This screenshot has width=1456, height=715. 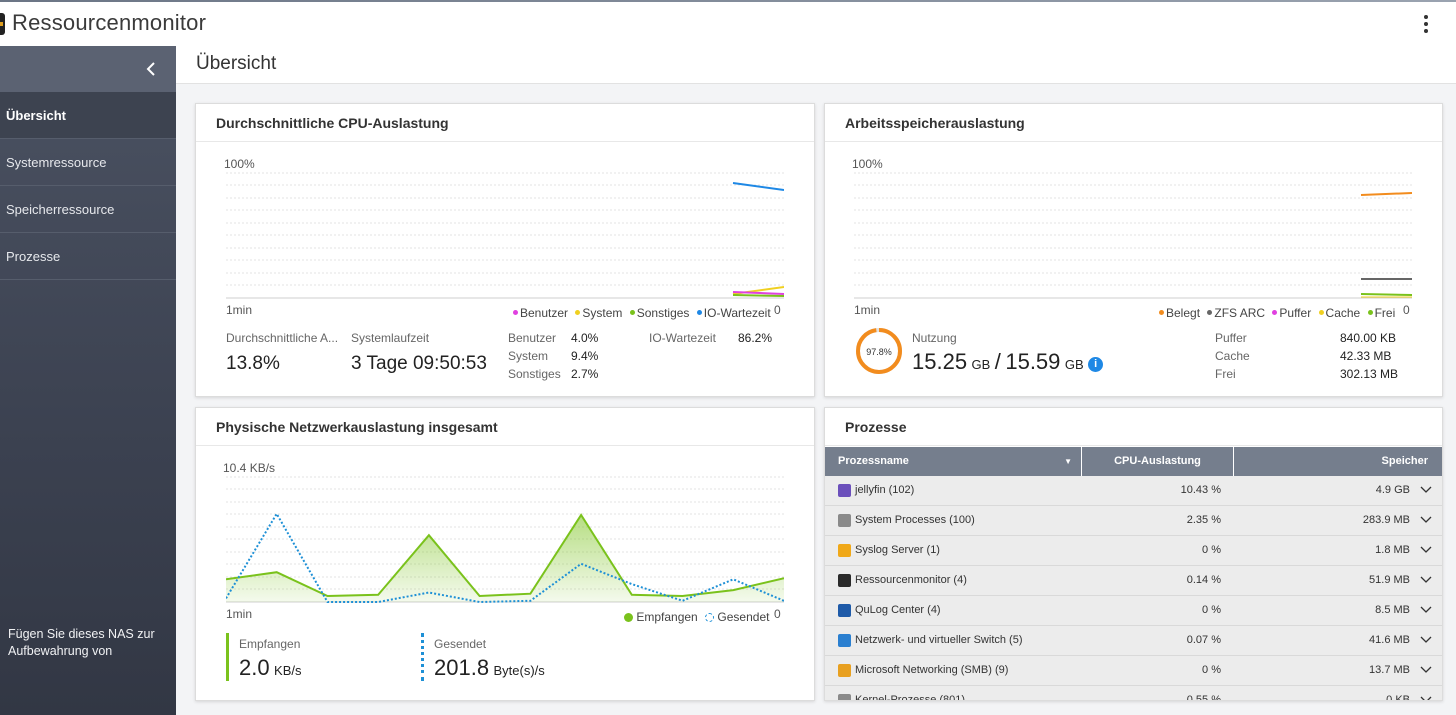 I want to click on memory-legend-zfs: ZFS ARC, so click(x=1240, y=313).